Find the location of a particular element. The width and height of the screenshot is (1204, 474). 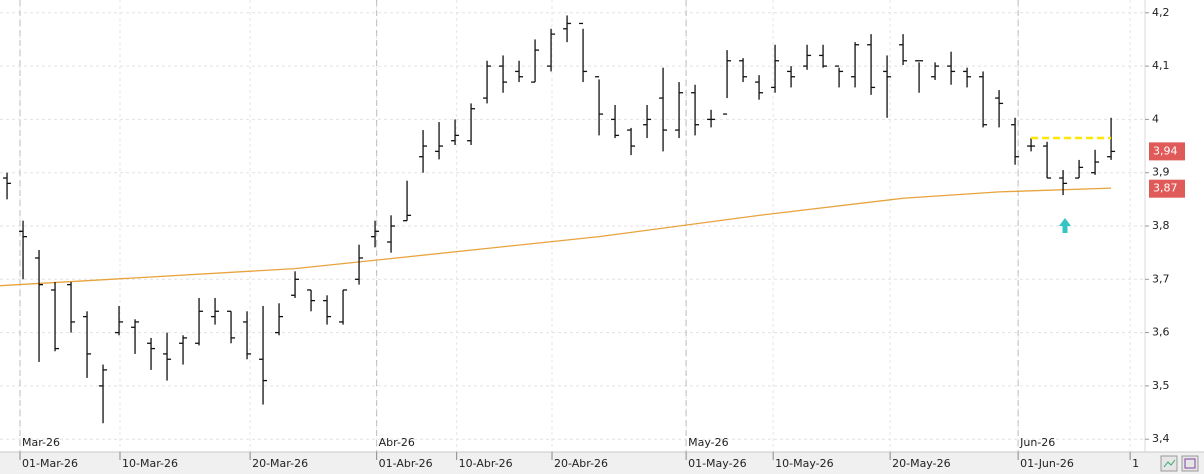

month-label: Abr-26 is located at coordinates (397, 442).